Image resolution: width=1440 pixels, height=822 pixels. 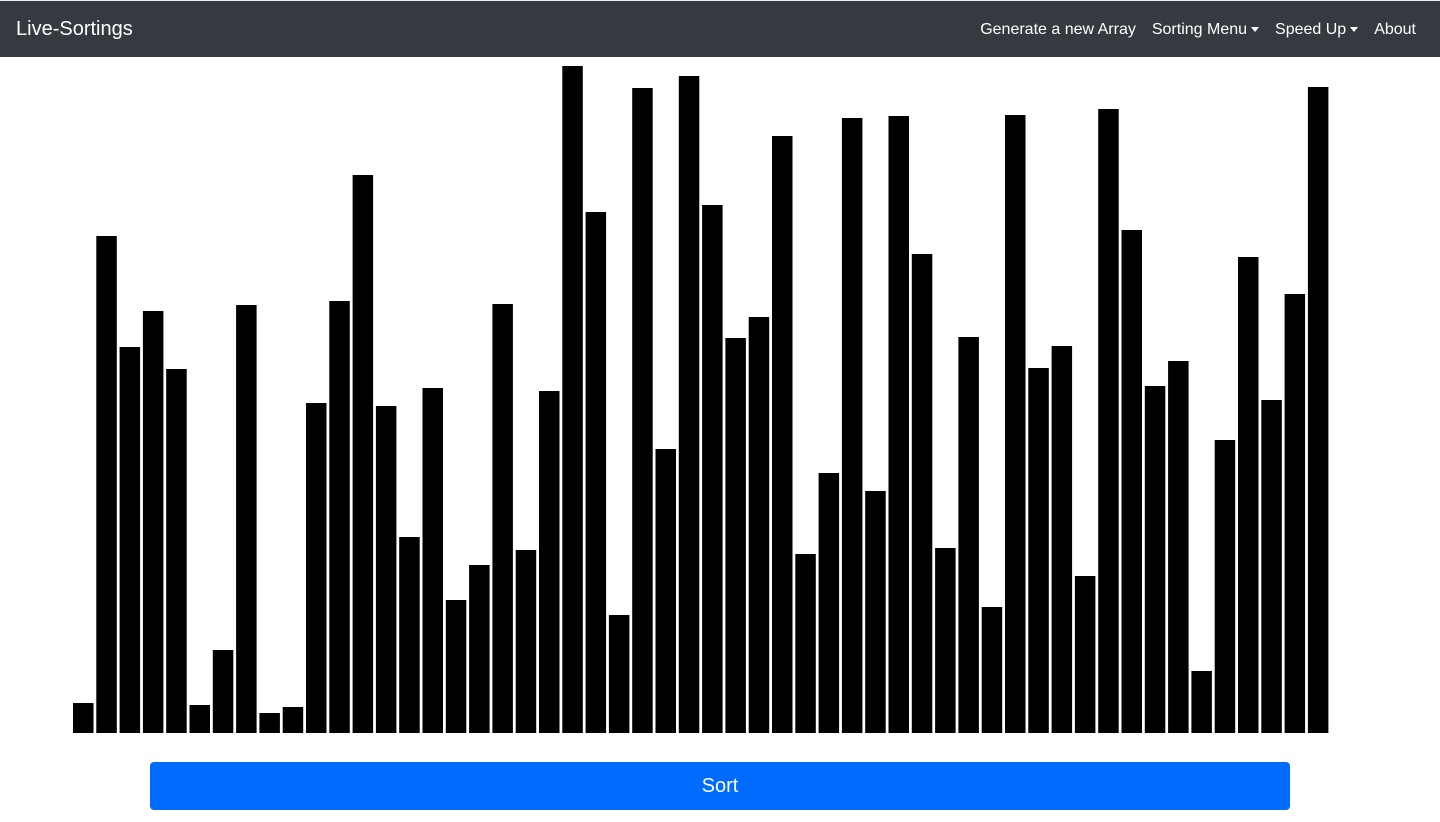 I want to click on sorting-menu-dropdown: Sorting Menu, so click(x=1205, y=29).